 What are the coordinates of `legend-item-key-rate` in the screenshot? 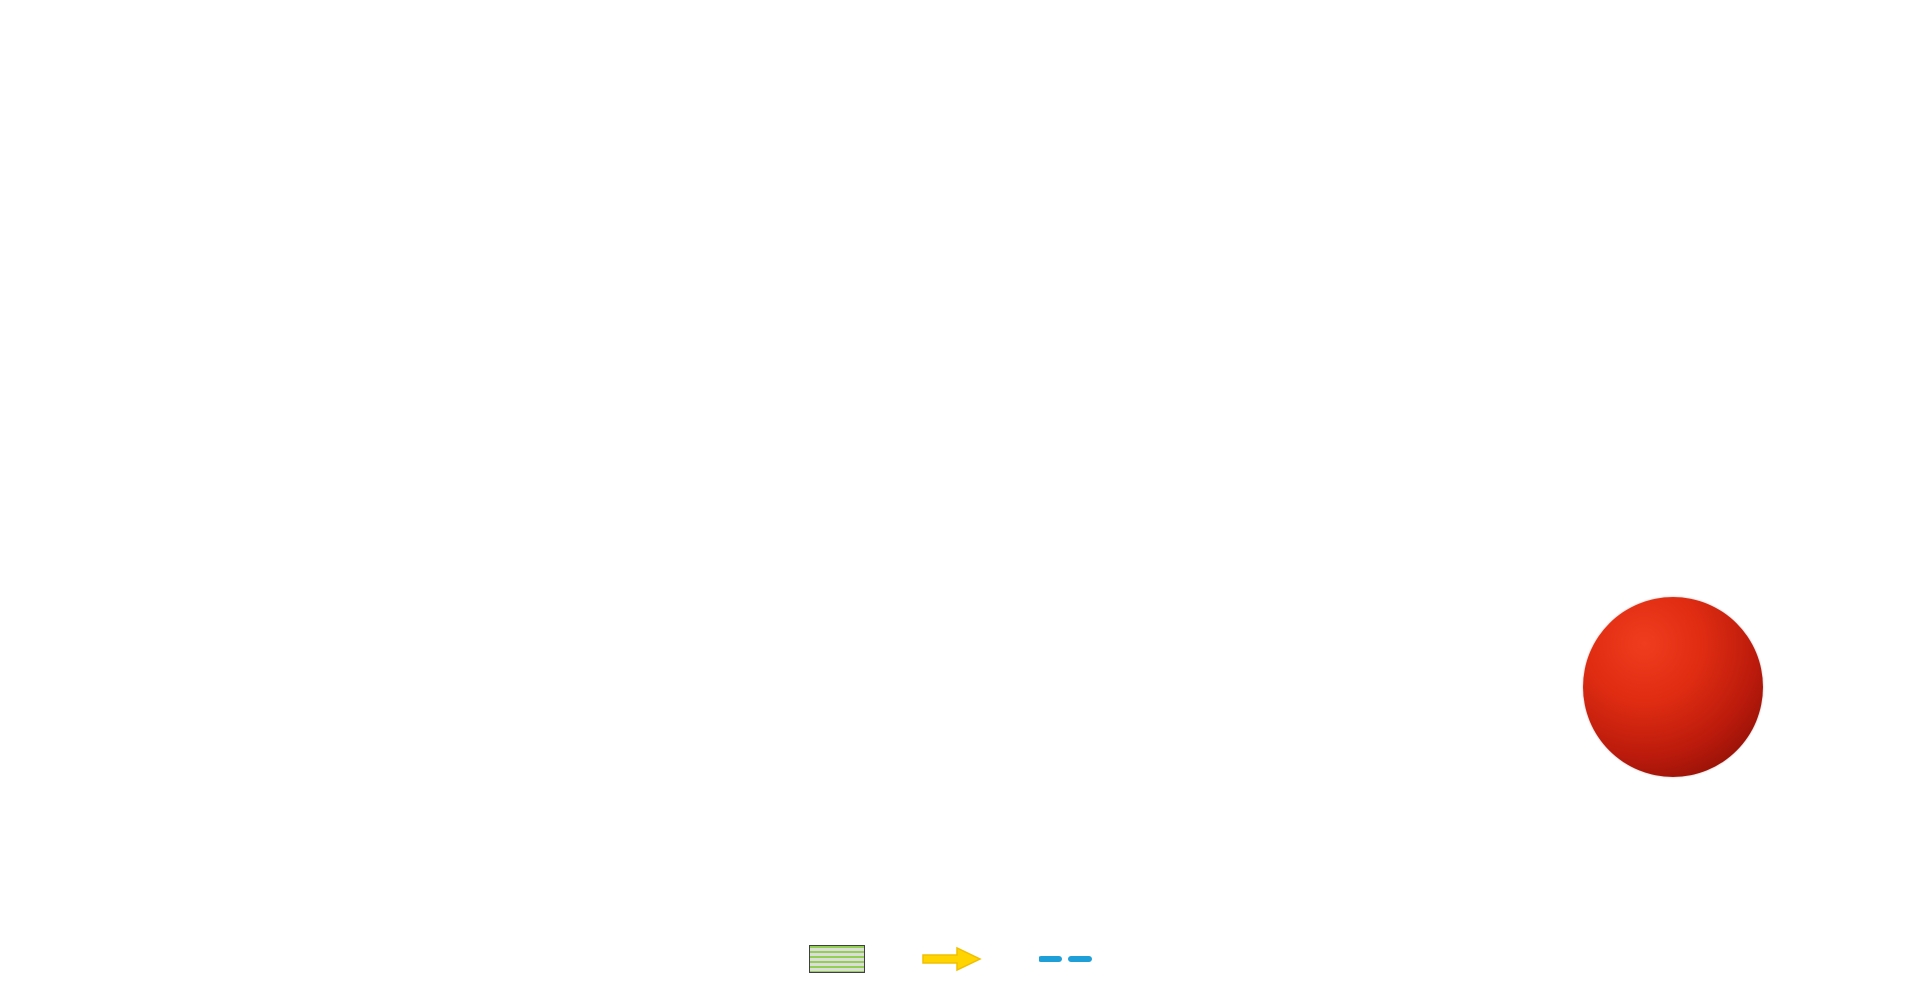 It's located at (1074, 959).